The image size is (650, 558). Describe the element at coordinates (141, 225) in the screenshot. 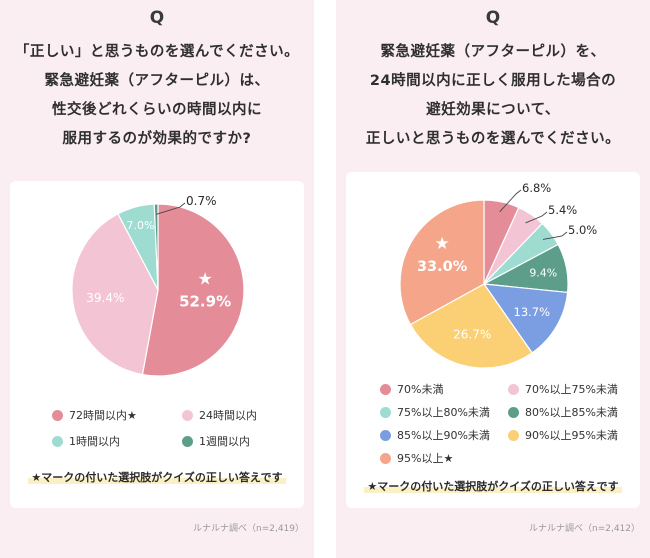

I see `slice-value-label: 7.0%` at that location.